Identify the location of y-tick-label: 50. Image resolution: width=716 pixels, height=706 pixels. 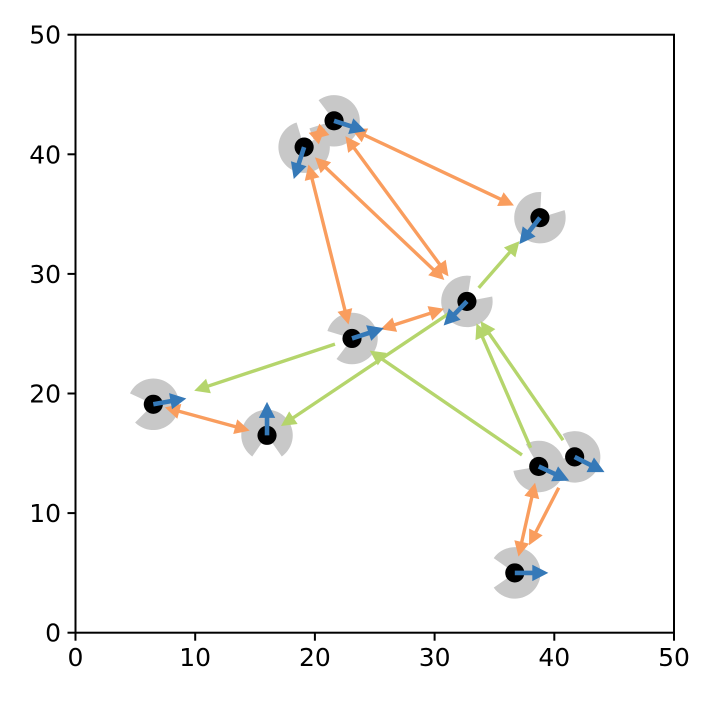
(45, 35).